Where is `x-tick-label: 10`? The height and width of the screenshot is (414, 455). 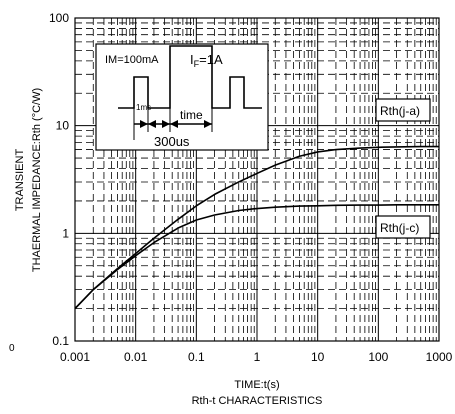 x-tick-label: 10 is located at coordinates (318, 357).